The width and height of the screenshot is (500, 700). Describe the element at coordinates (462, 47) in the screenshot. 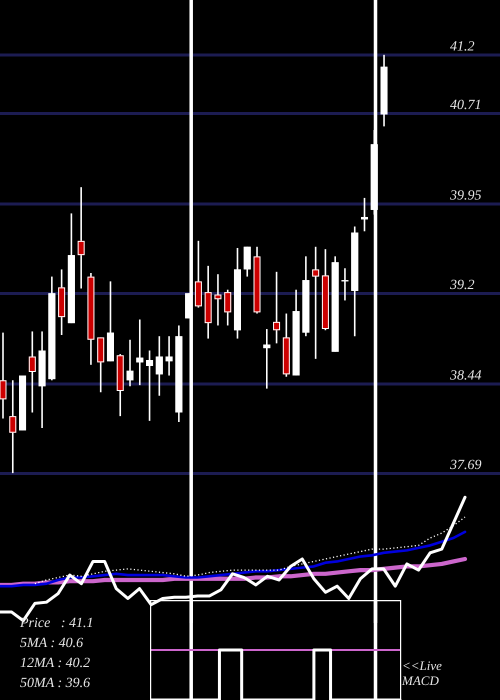

I see `y-tick-label: 41.2` at that location.